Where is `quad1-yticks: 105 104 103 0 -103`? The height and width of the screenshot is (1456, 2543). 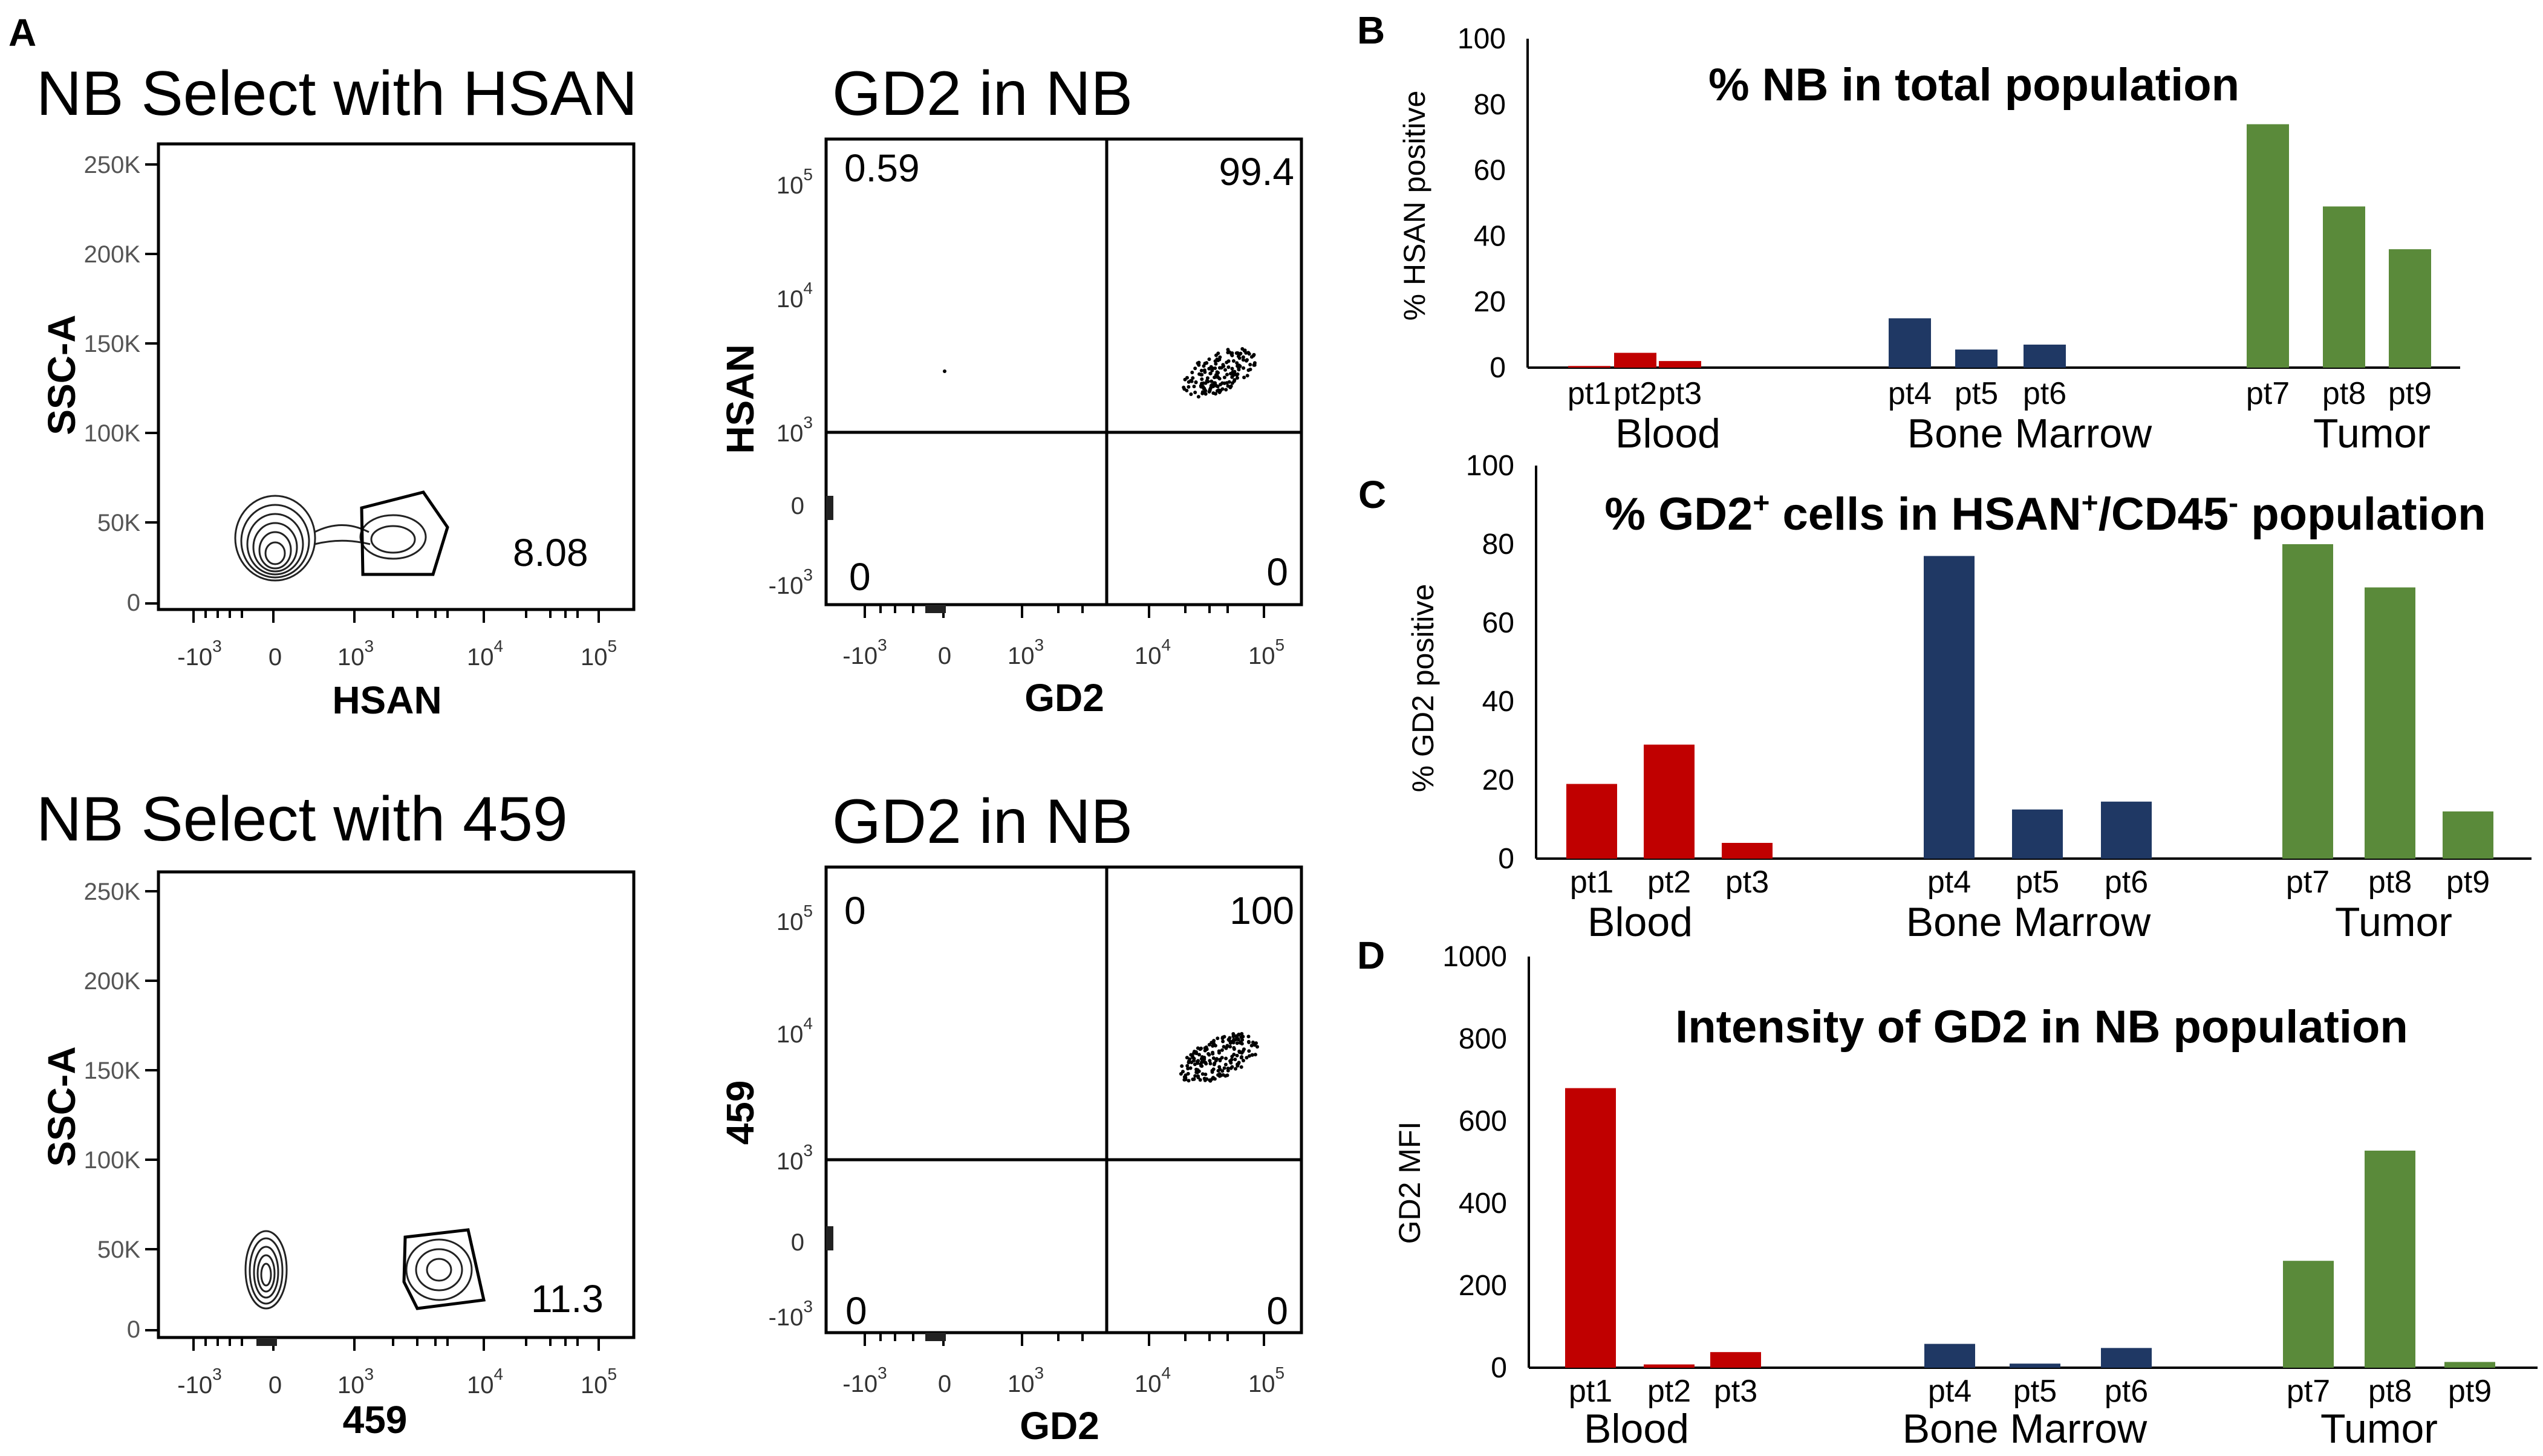 quad1-yticks: 105 104 103 0 -103 is located at coordinates (791, 382).